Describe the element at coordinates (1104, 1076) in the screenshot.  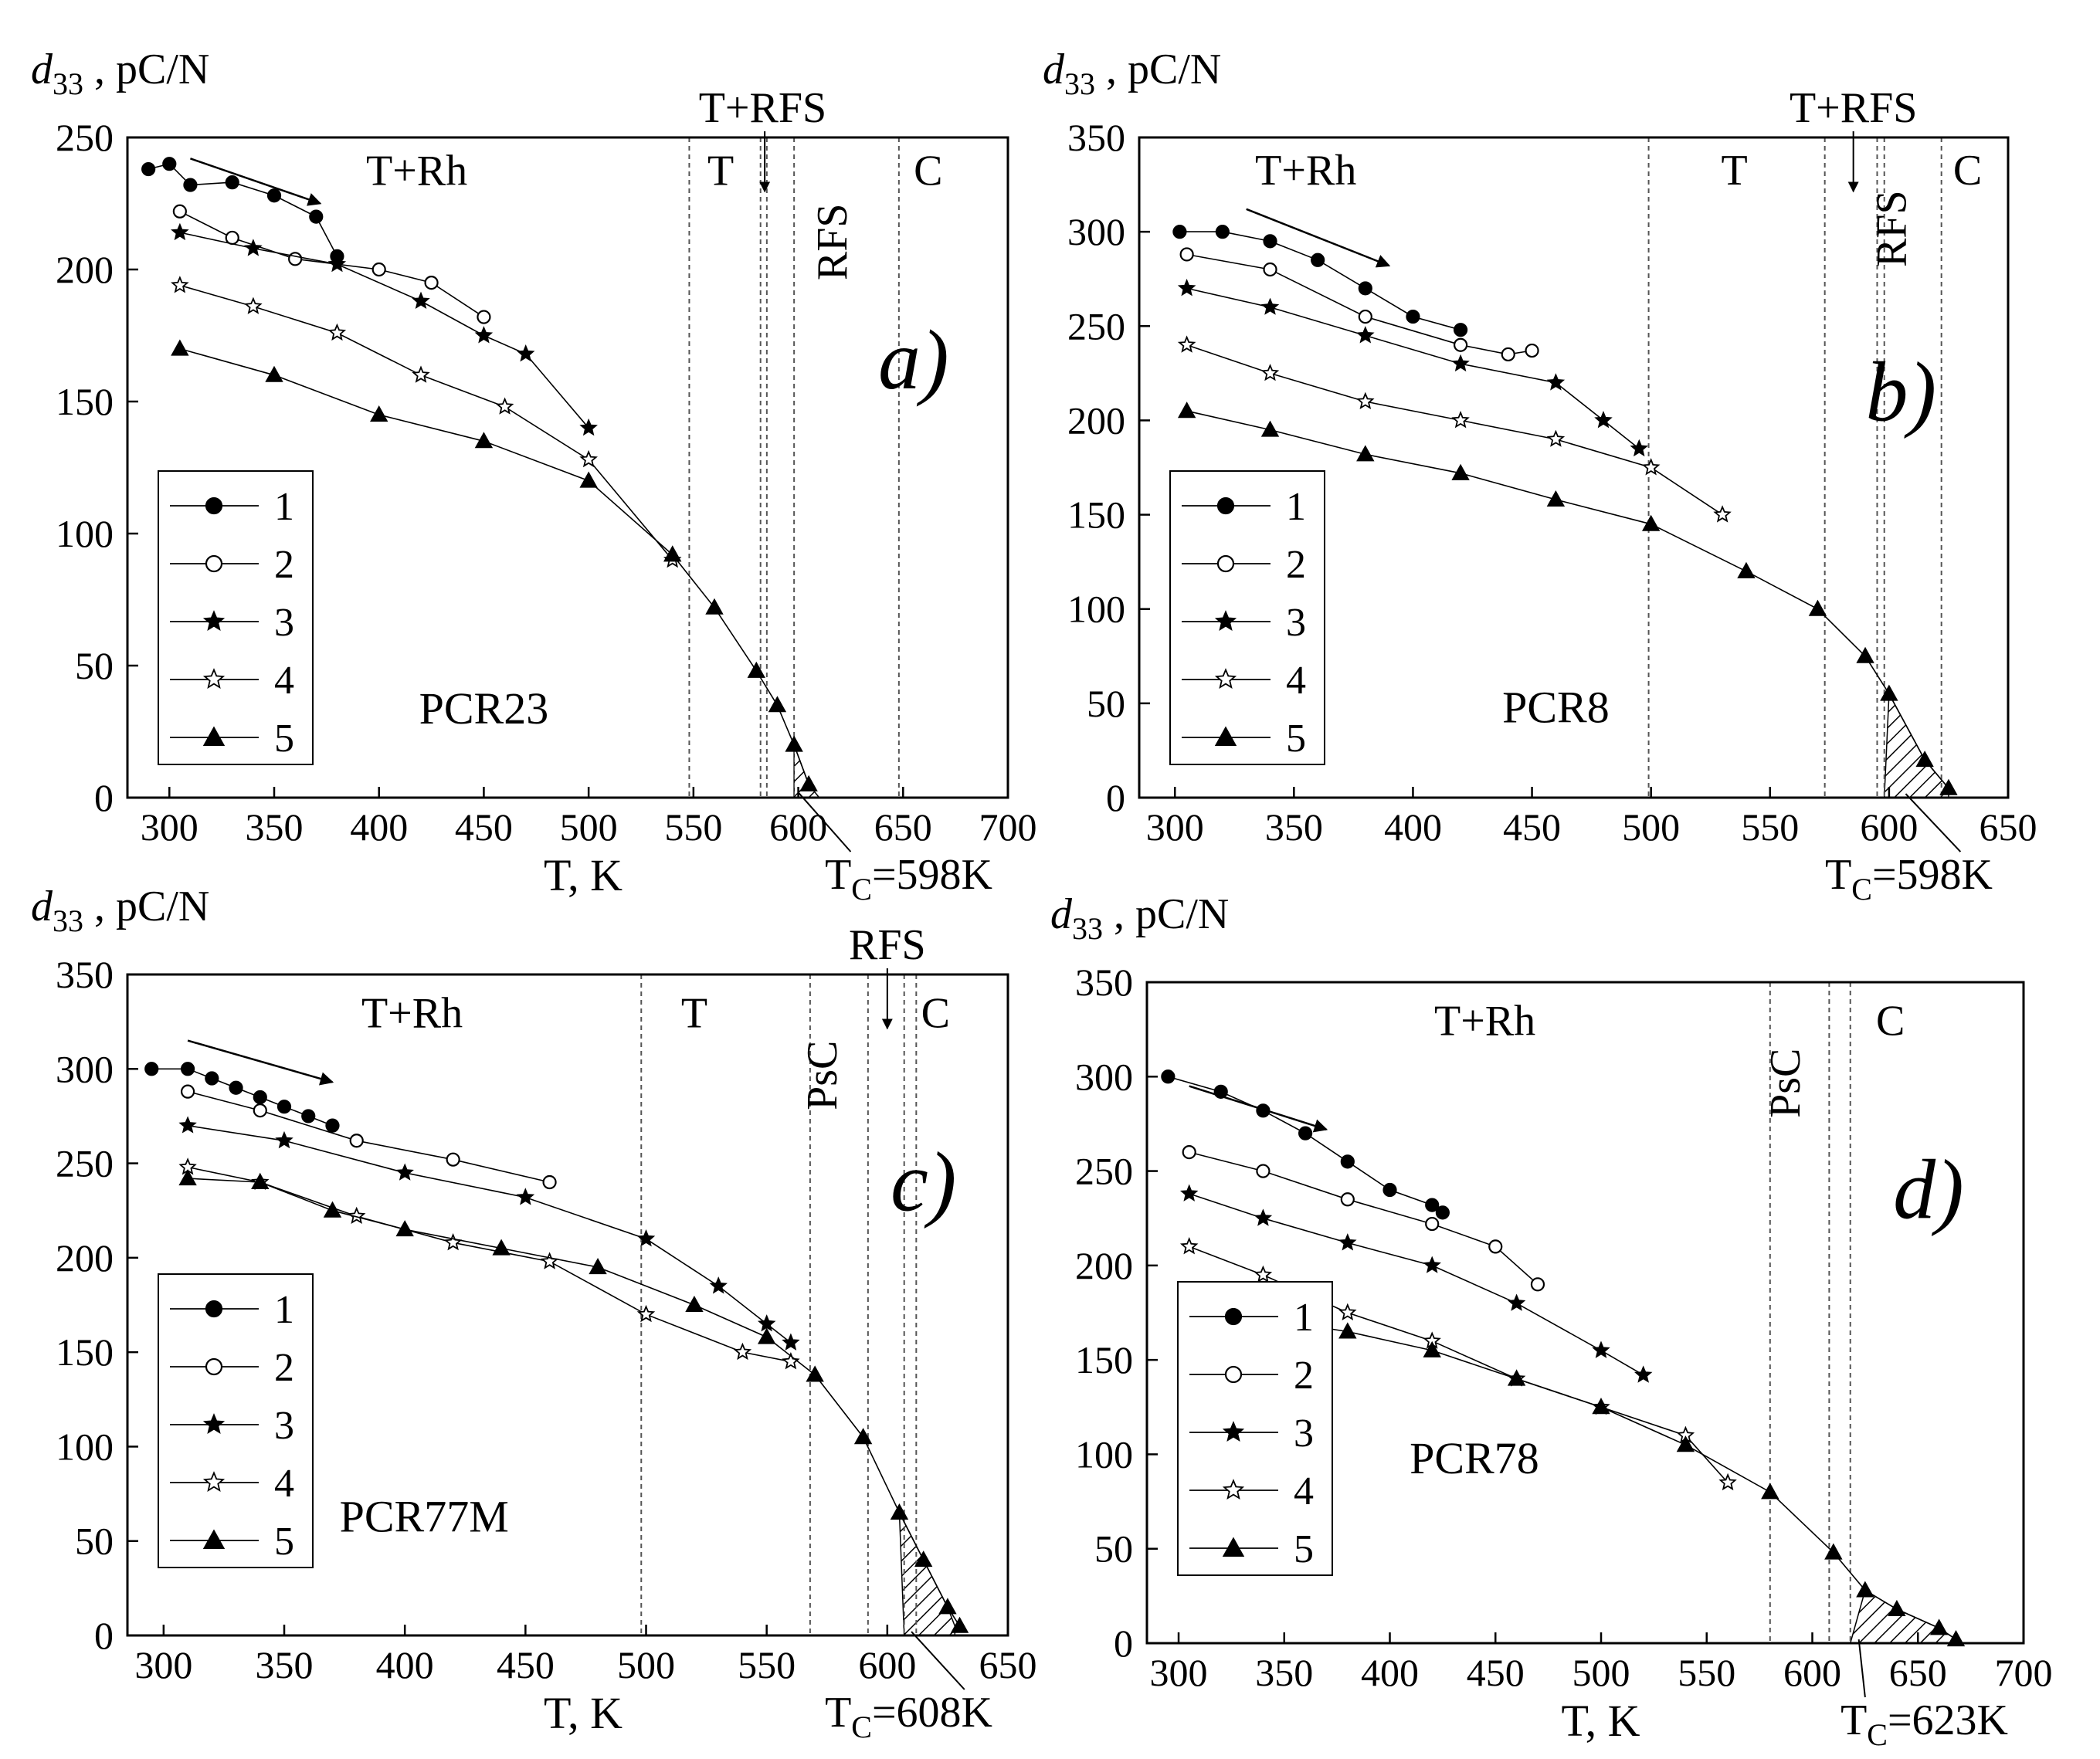
I see `y-tick-label: 300` at that location.